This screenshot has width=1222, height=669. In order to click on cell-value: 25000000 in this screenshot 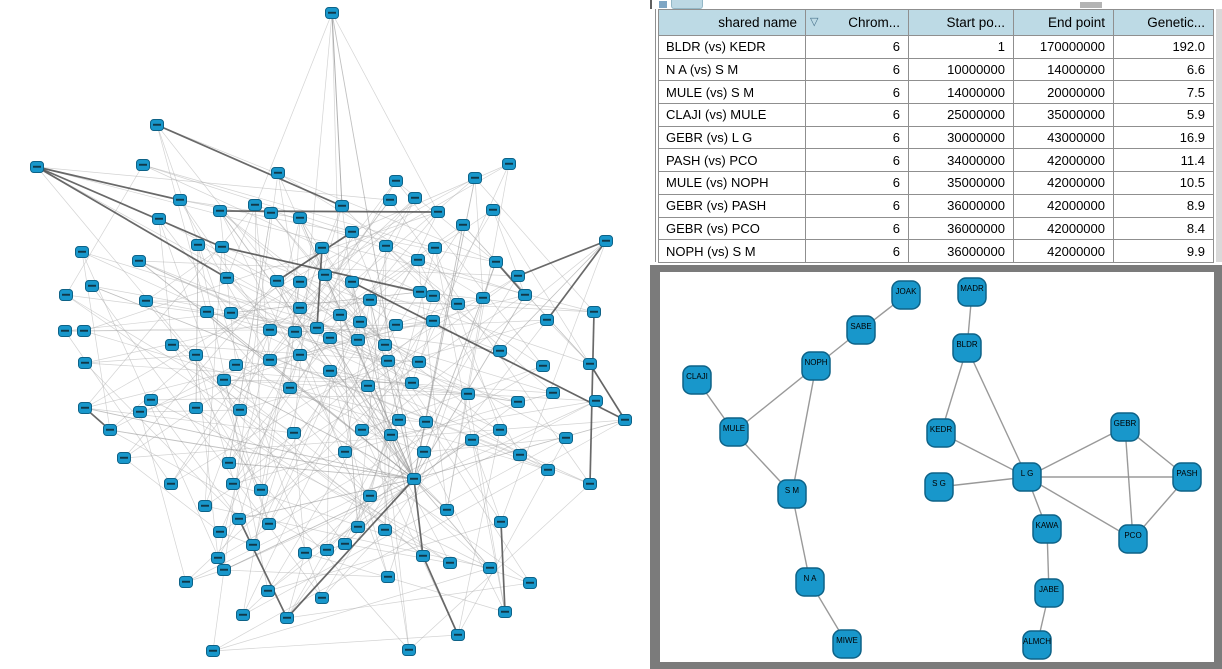, I will do `click(961, 115)`.